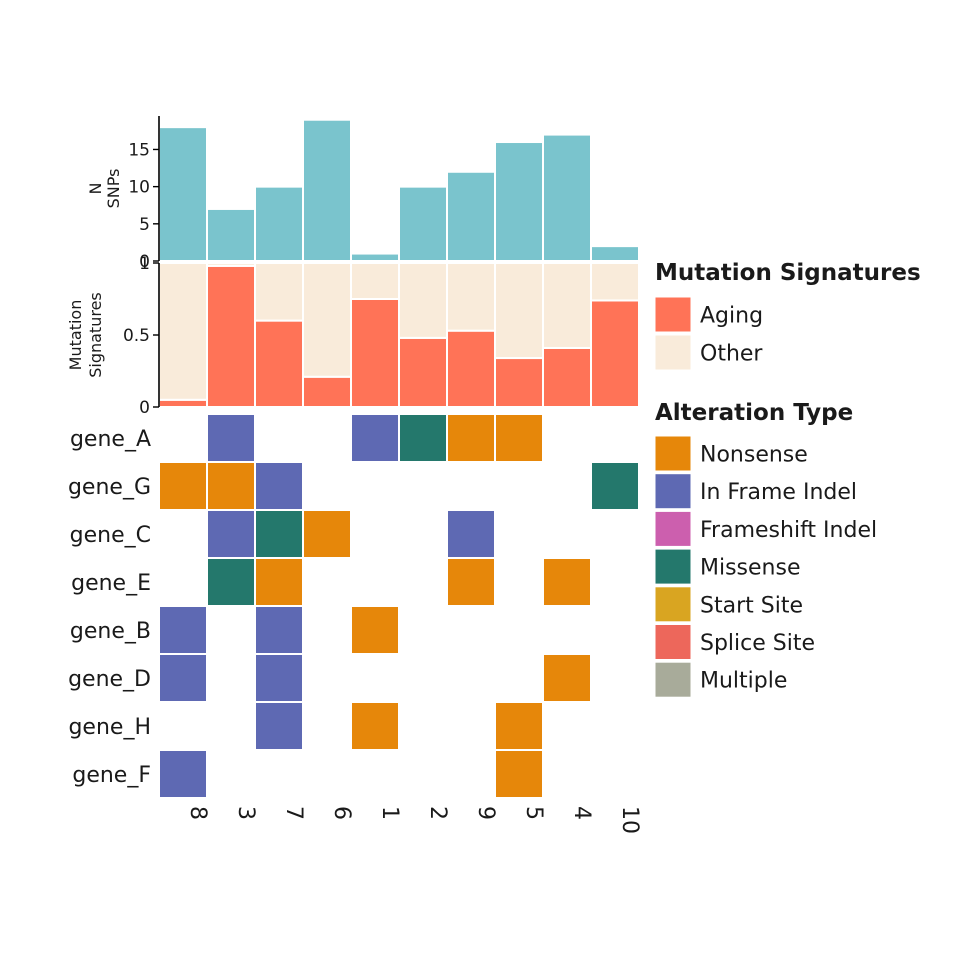 This screenshot has height=960, width=960. What do you see at coordinates (673, 604) in the screenshot?
I see `alteration-legend-key-start-site` at bounding box center [673, 604].